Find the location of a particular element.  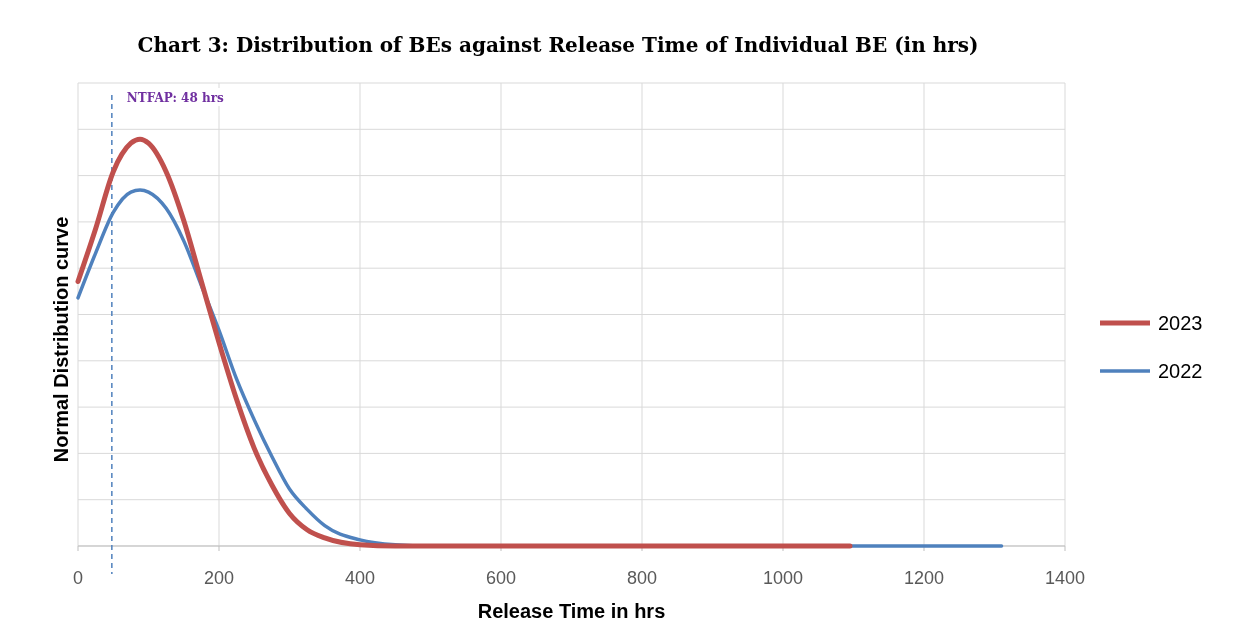

x-tick-label: 200 is located at coordinates (219, 578).